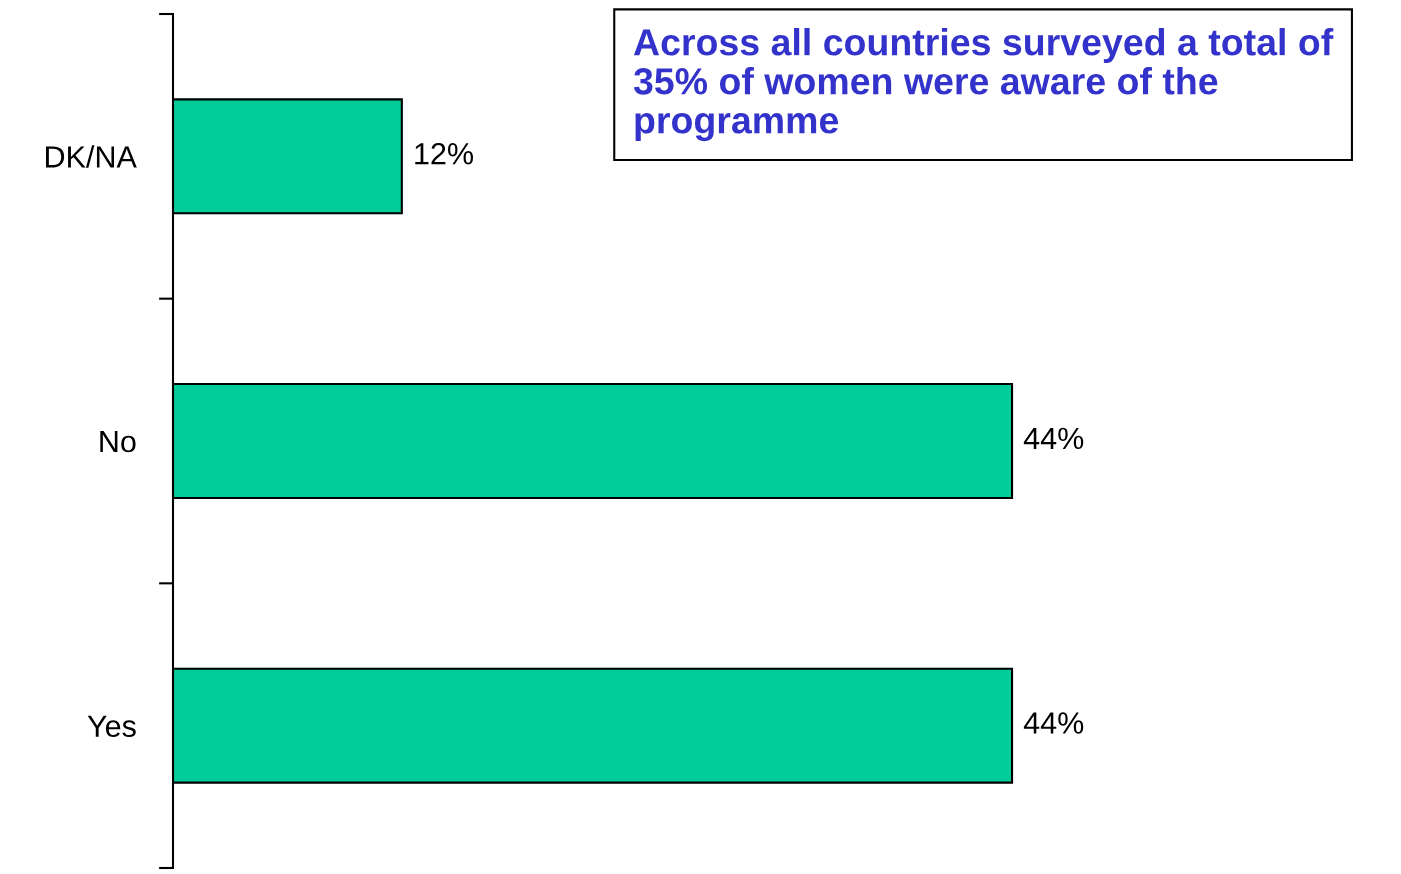 This screenshot has width=1401, height=874. What do you see at coordinates (118, 442) in the screenshot?
I see `y-tick-label: No` at bounding box center [118, 442].